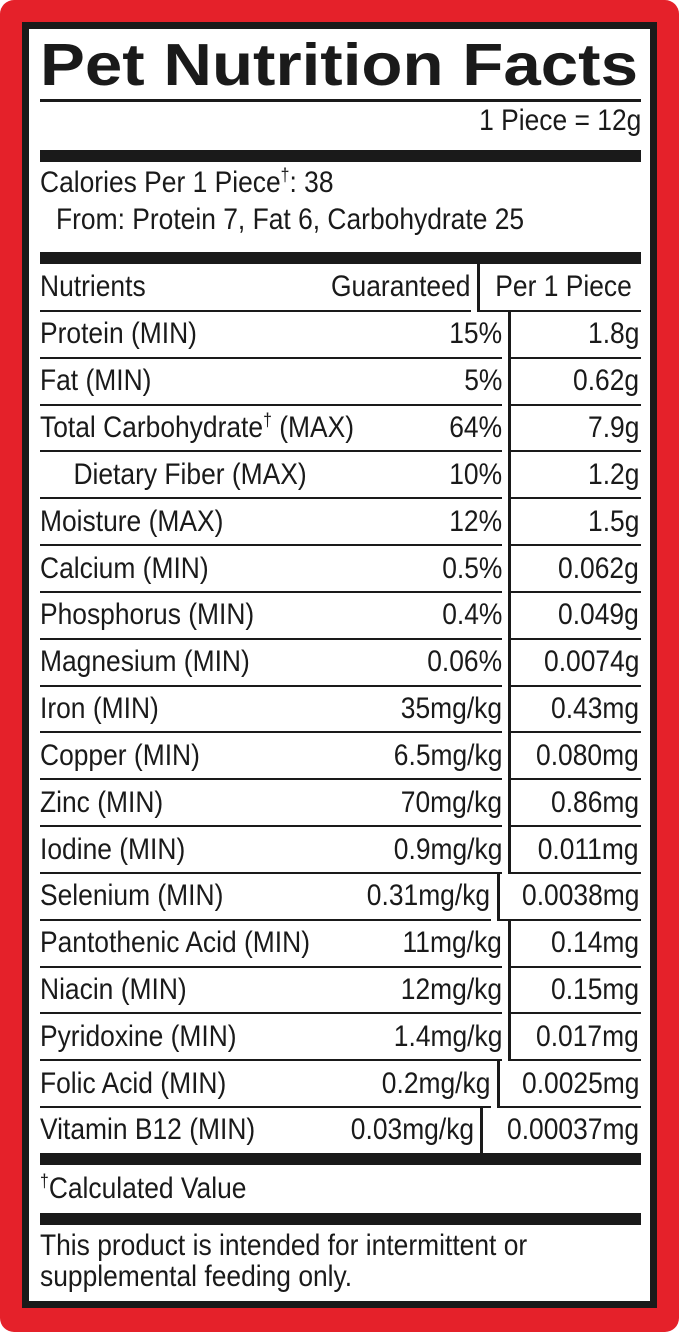  Describe the element at coordinates (475, 428) in the screenshot. I see `guaranteed-value: 64%` at that location.